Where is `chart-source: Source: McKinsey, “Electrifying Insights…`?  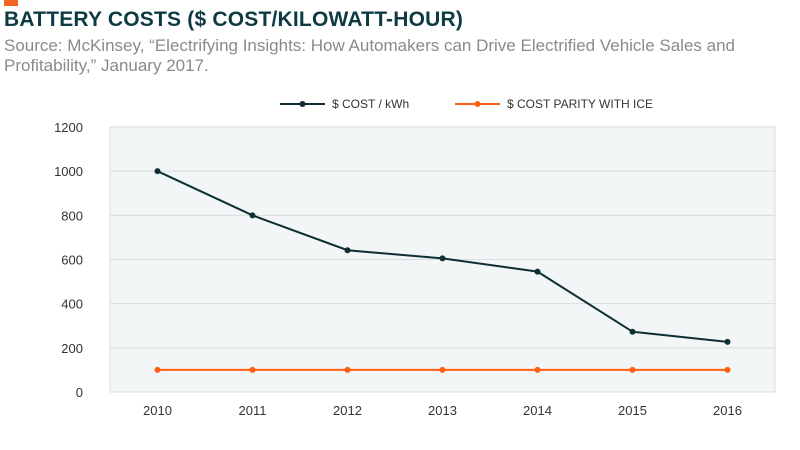 chart-source: Source: McKinsey, “Electrifying Insights… is located at coordinates (369, 55).